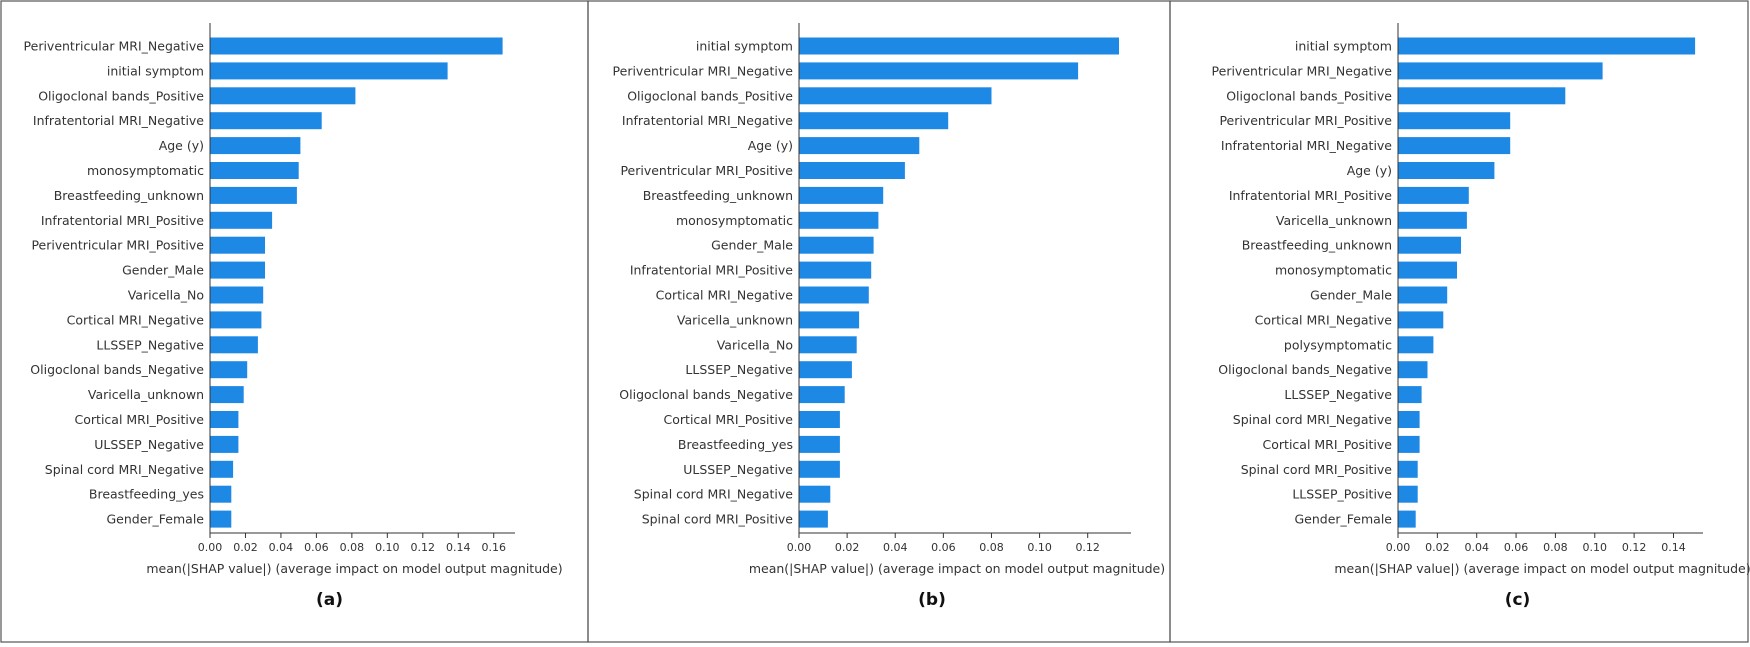 This screenshot has height=647, width=1750. I want to click on x-tick-label-b-4: 0.08, so click(991, 547).